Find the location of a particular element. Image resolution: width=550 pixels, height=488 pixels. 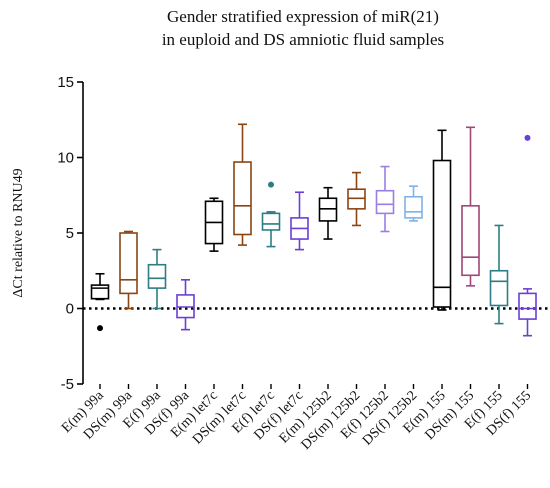

y-tick-label: -5 is located at coordinates (67, 384).